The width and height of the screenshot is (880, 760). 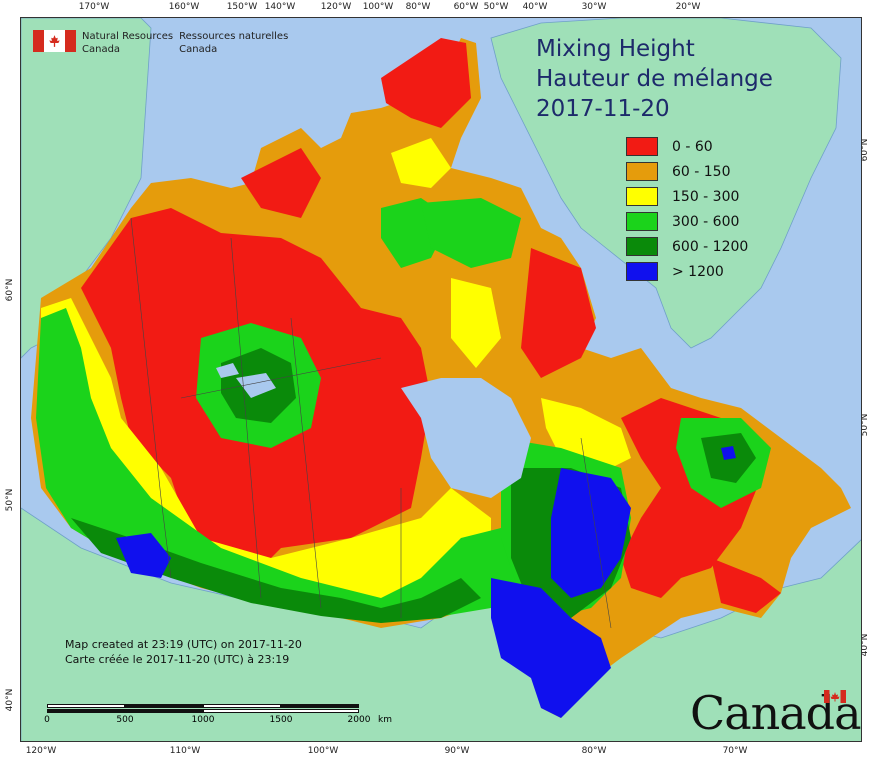 What do you see at coordinates (94, 7) in the screenshot?
I see `top-tick: 170°W` at bounding box center [94, 7].